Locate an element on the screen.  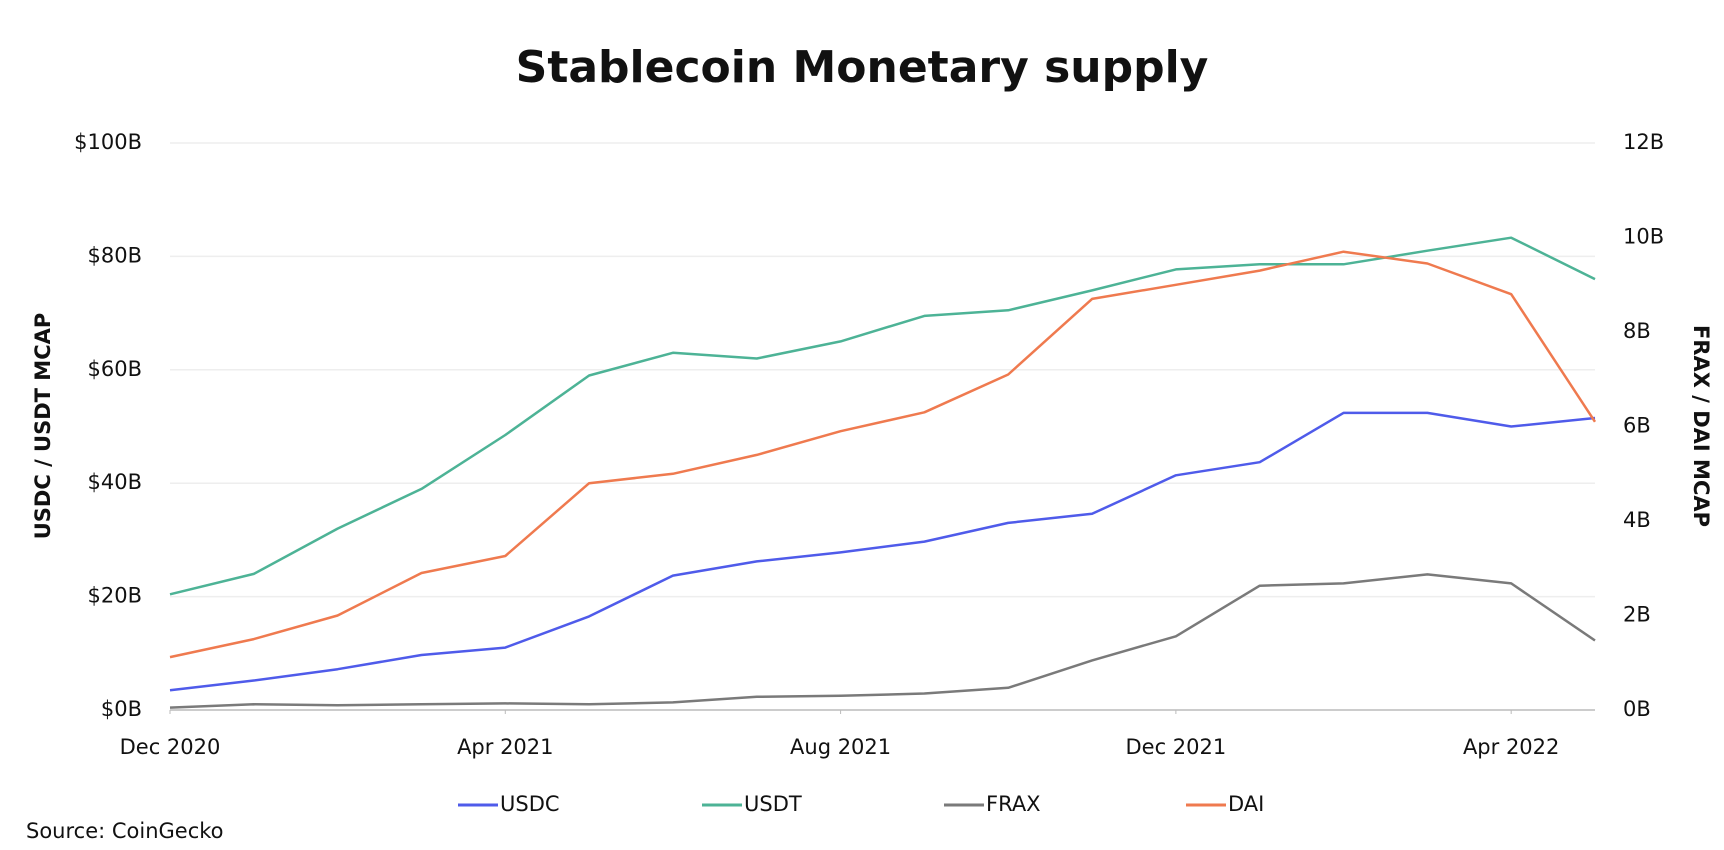
x-tick-label: Dec 2020 is located at coordinates (170, 747).